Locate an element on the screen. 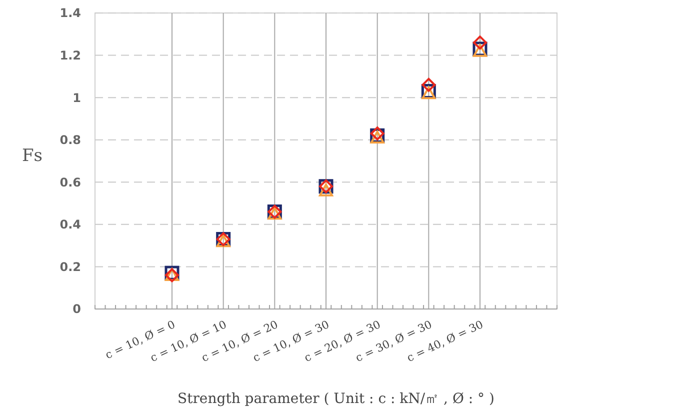 Image resolution: width=694 pixels, height=411 pixels. y-tick-label: 0 is located at coordinates (76, 309).